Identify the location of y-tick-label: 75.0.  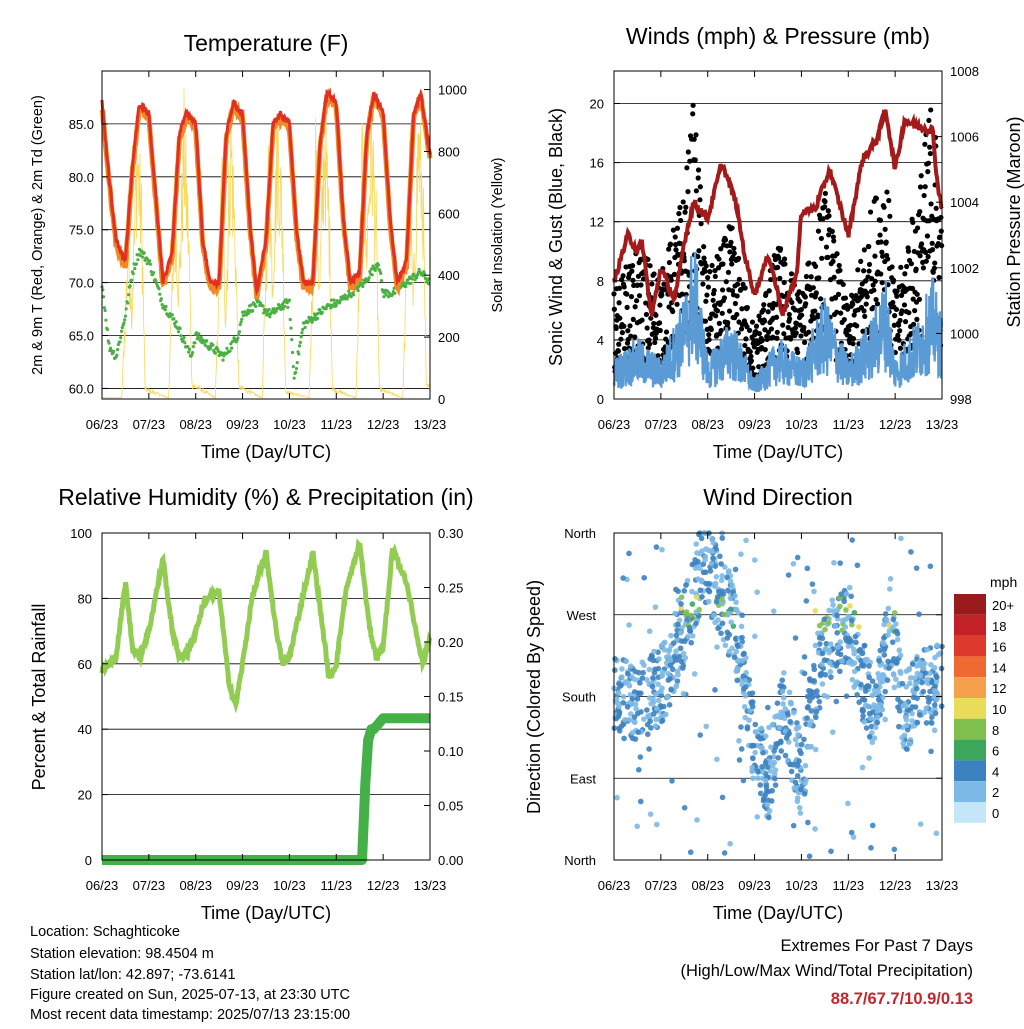
(81, 230).